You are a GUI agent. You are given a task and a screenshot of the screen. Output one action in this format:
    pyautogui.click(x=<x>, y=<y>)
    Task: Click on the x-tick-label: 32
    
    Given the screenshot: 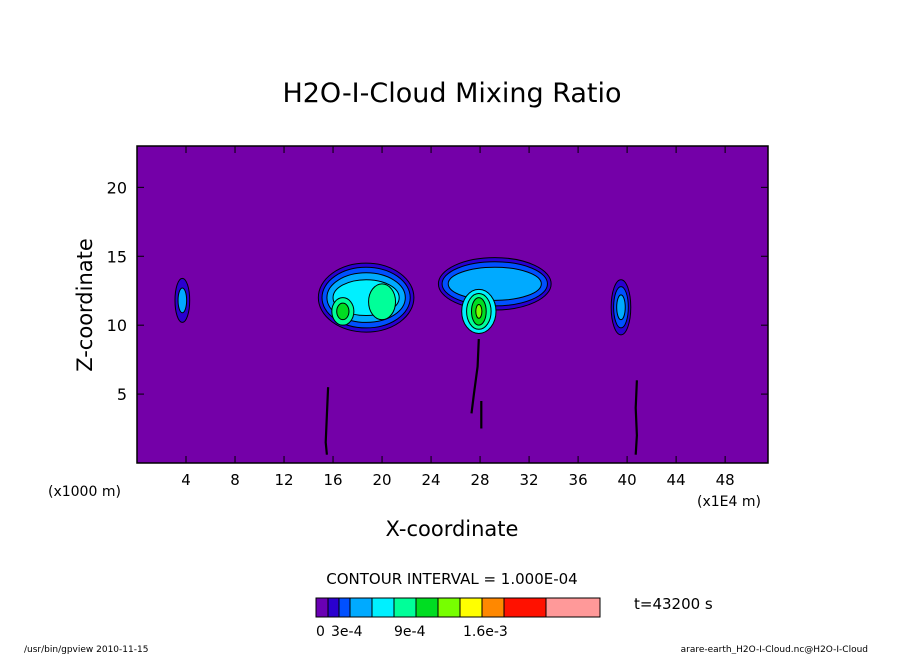 What is the action you would take?
    pyautogui.click(x=529, y=480)
    